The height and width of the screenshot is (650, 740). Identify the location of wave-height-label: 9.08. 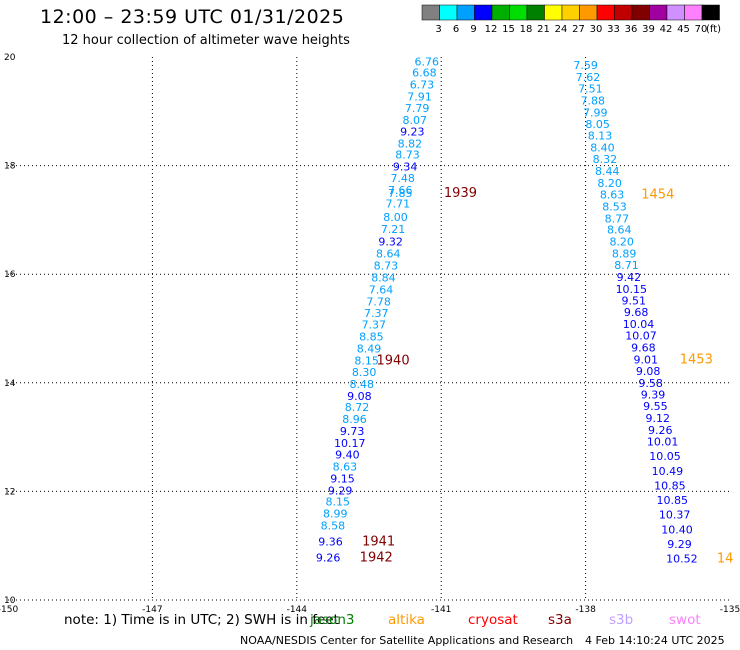
(648, 371).